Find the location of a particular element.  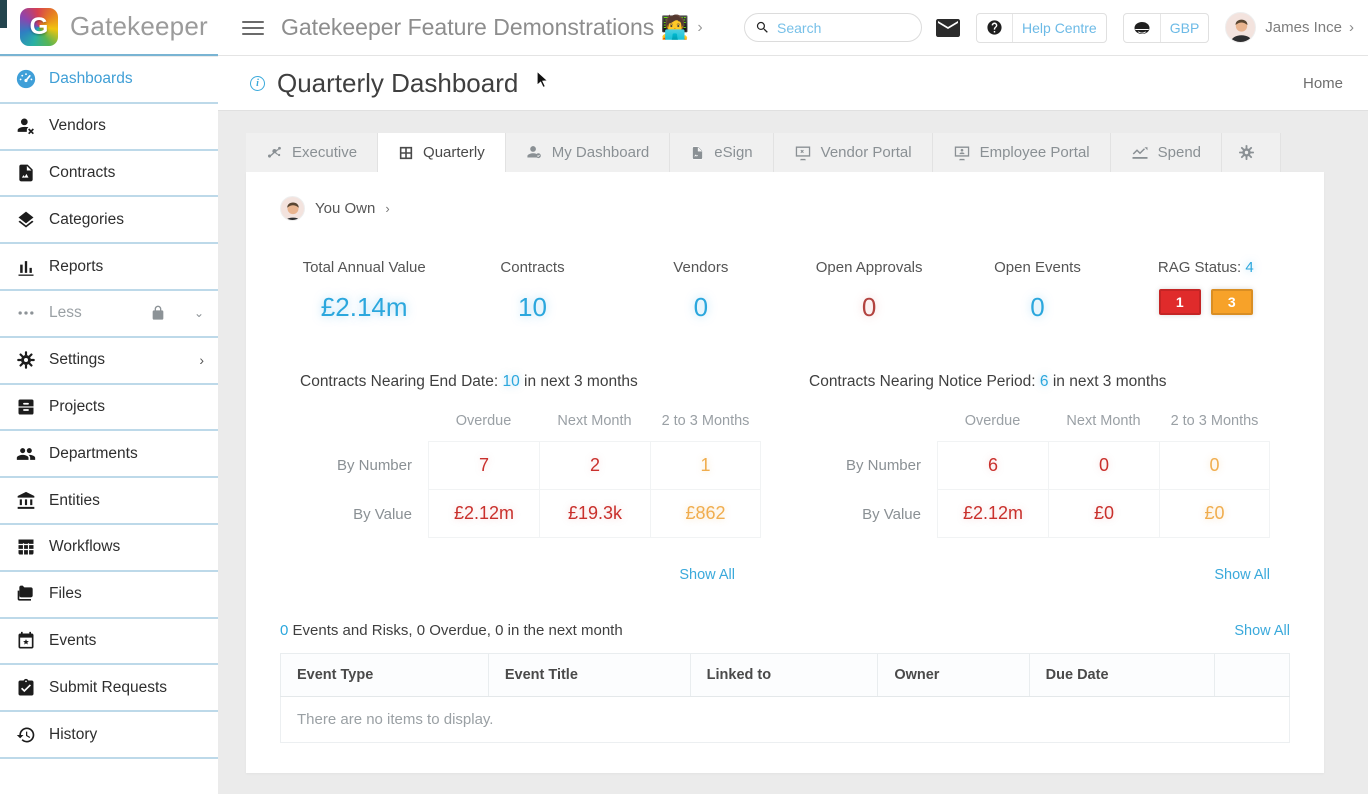

user-avatar is located at coordinates (1241, 27).